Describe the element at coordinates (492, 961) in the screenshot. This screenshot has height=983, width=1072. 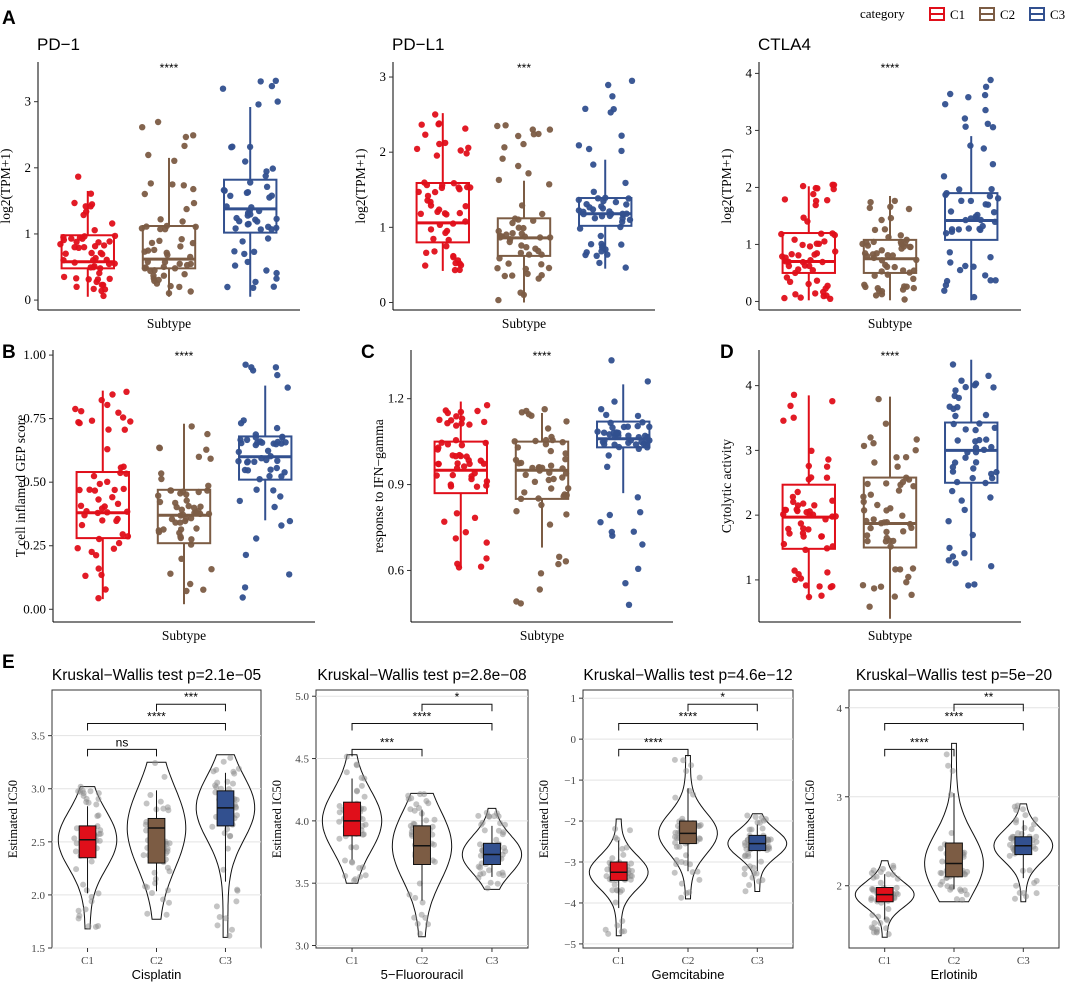
I see `x-tick-label: C3` at that location.